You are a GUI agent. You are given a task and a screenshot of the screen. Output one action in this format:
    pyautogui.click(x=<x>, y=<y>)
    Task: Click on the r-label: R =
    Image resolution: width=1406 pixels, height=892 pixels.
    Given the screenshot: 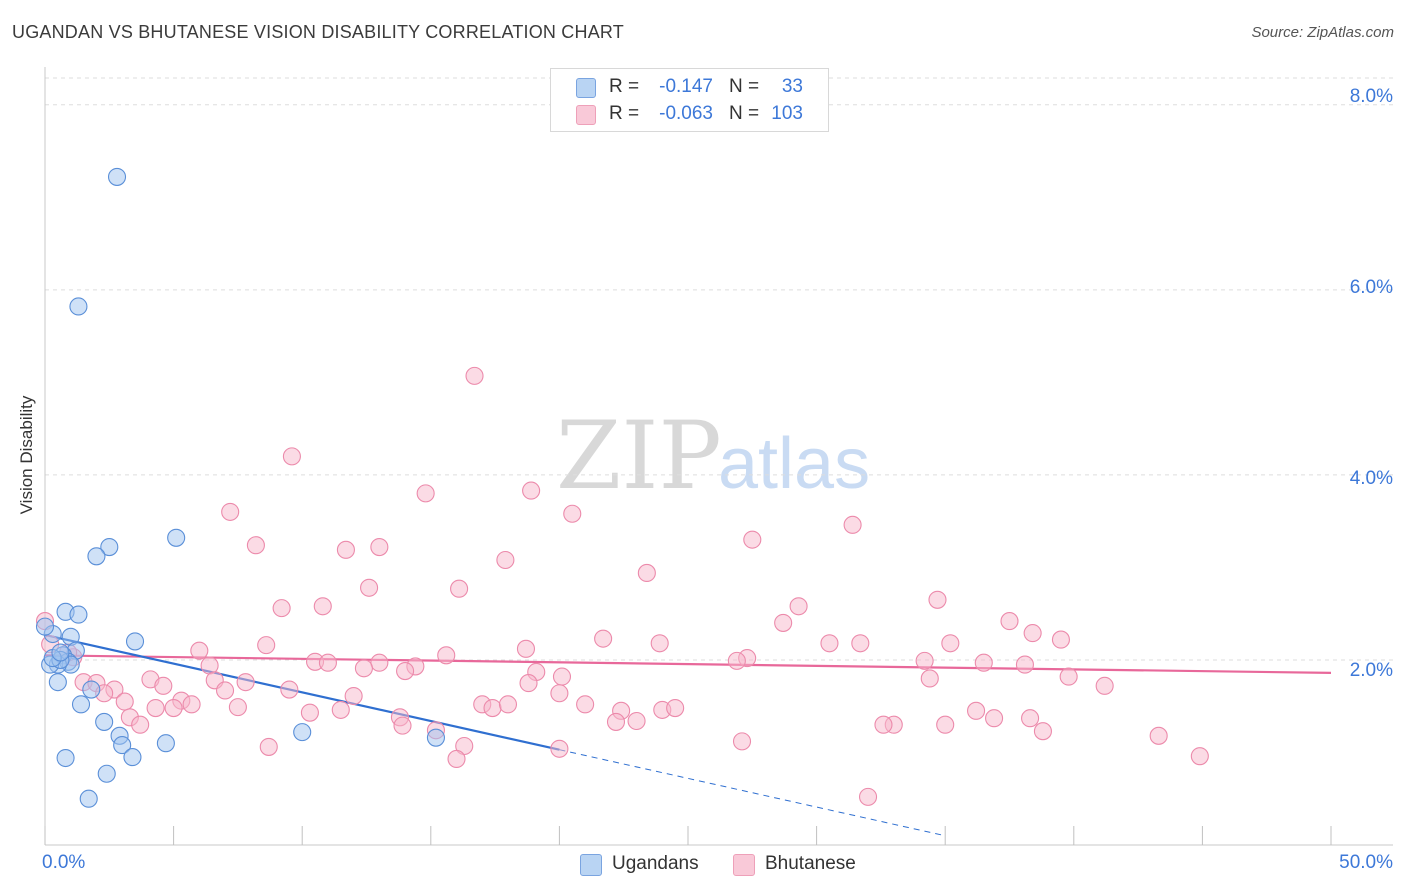 What is the action you would take?
    pyautogui.click(x=624, y=86)
    